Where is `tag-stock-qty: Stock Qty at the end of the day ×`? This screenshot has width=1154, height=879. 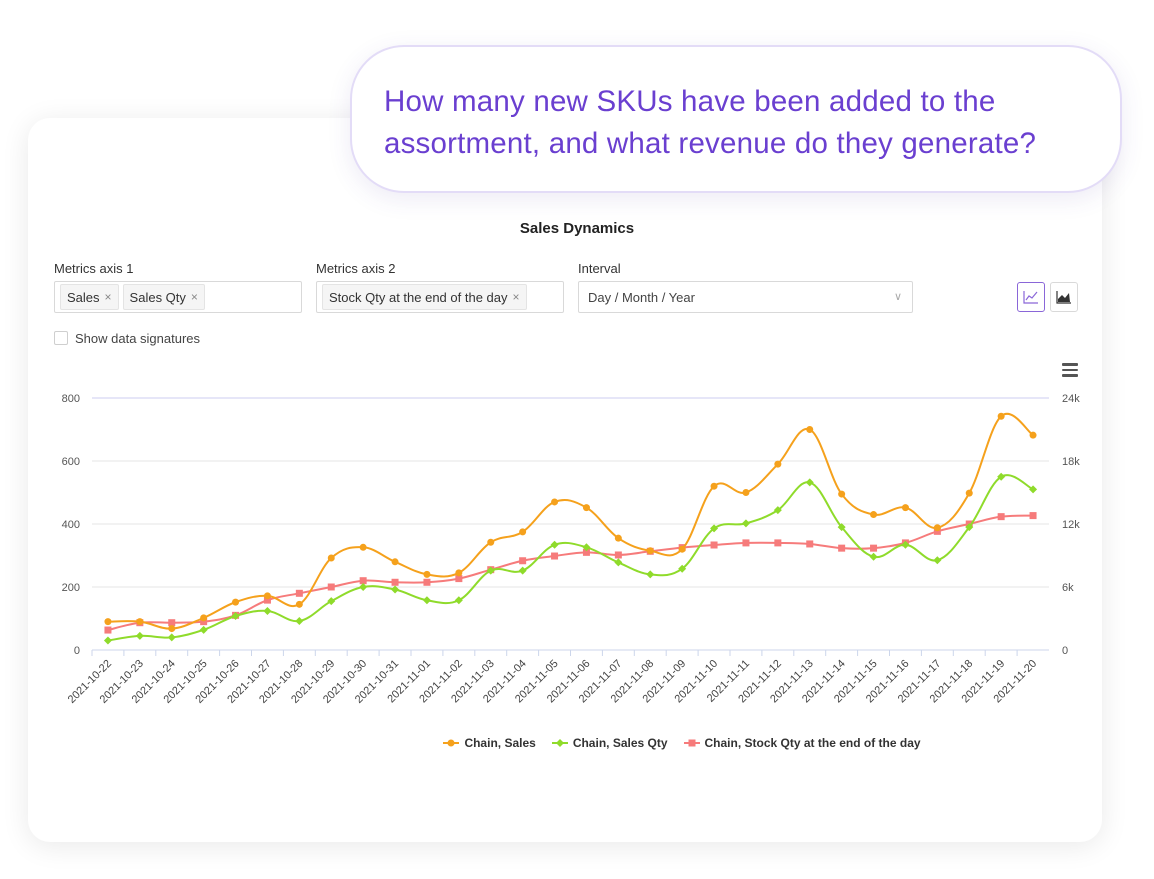 tag-stock-qty: Stock Qty at the end of the day × is located at coordinates (424, 297).